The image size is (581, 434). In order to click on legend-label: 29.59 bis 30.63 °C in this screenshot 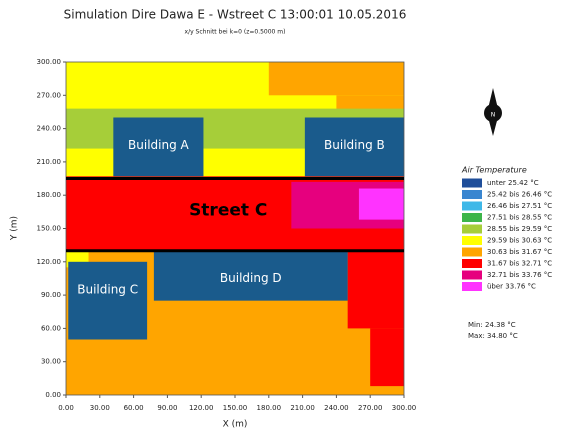, I will do `click(519, 241)`.